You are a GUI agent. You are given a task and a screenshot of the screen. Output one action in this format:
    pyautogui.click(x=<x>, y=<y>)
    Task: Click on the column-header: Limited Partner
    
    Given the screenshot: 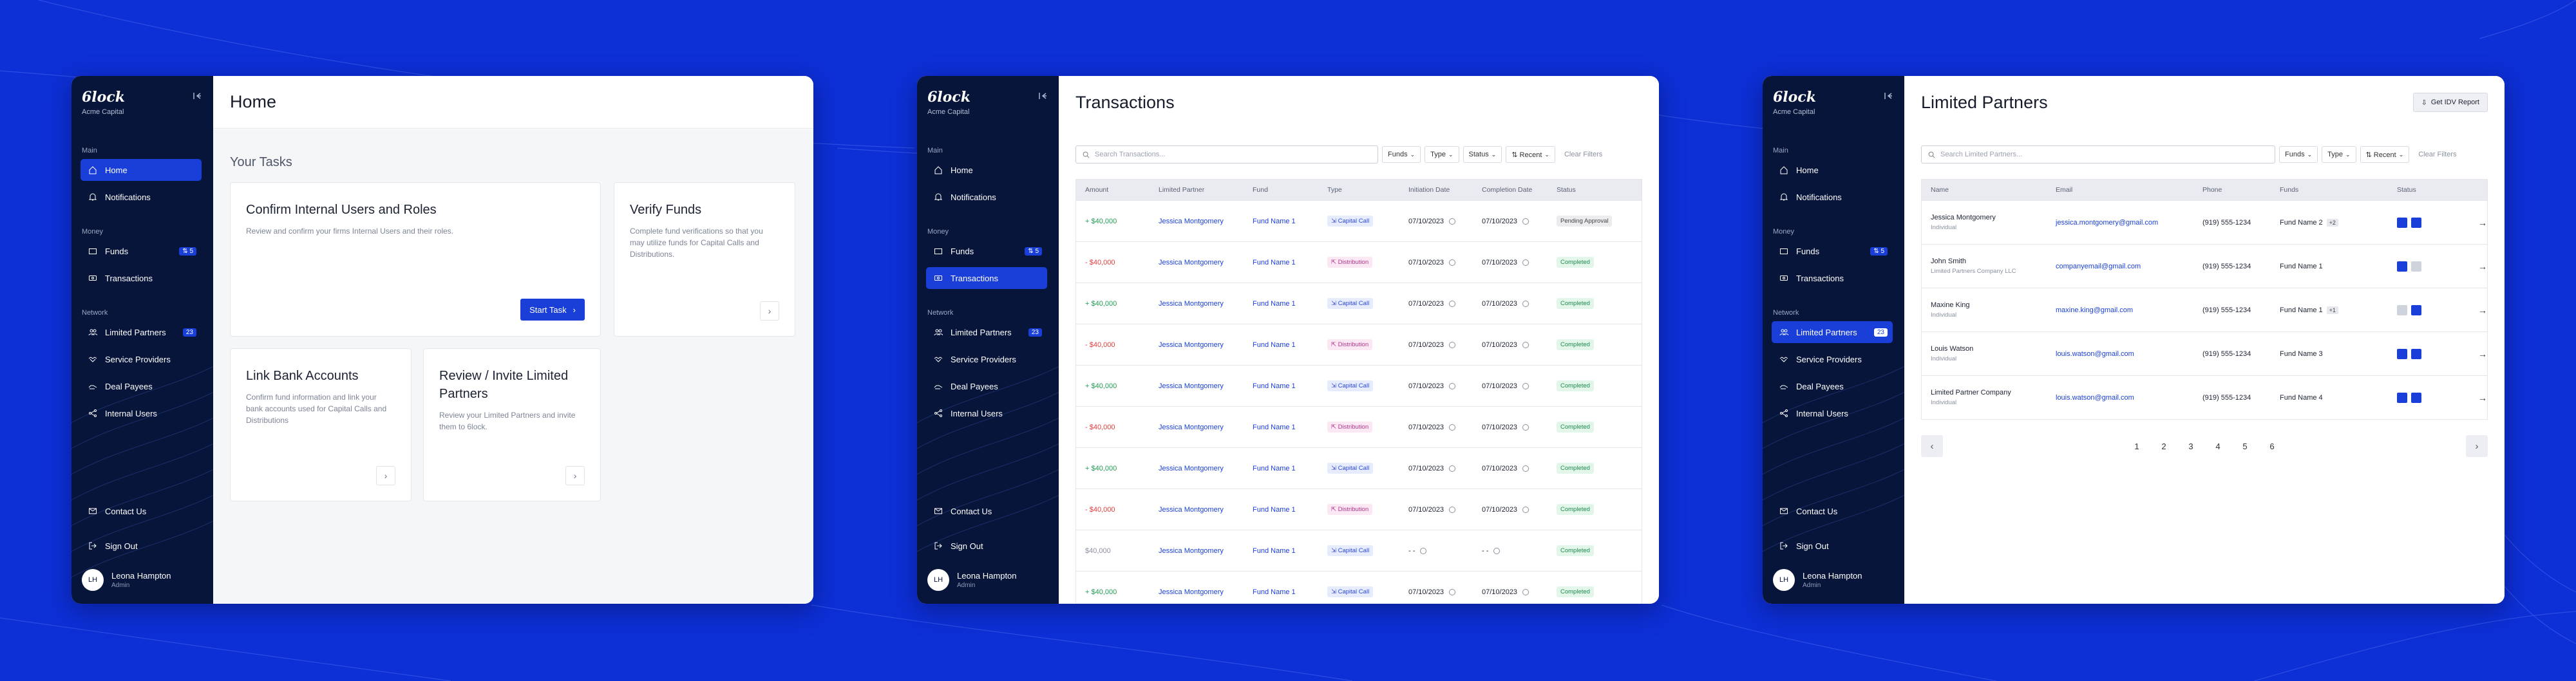 What is the action you would take?
    pyautogui.click(x=1182, y=190)
    